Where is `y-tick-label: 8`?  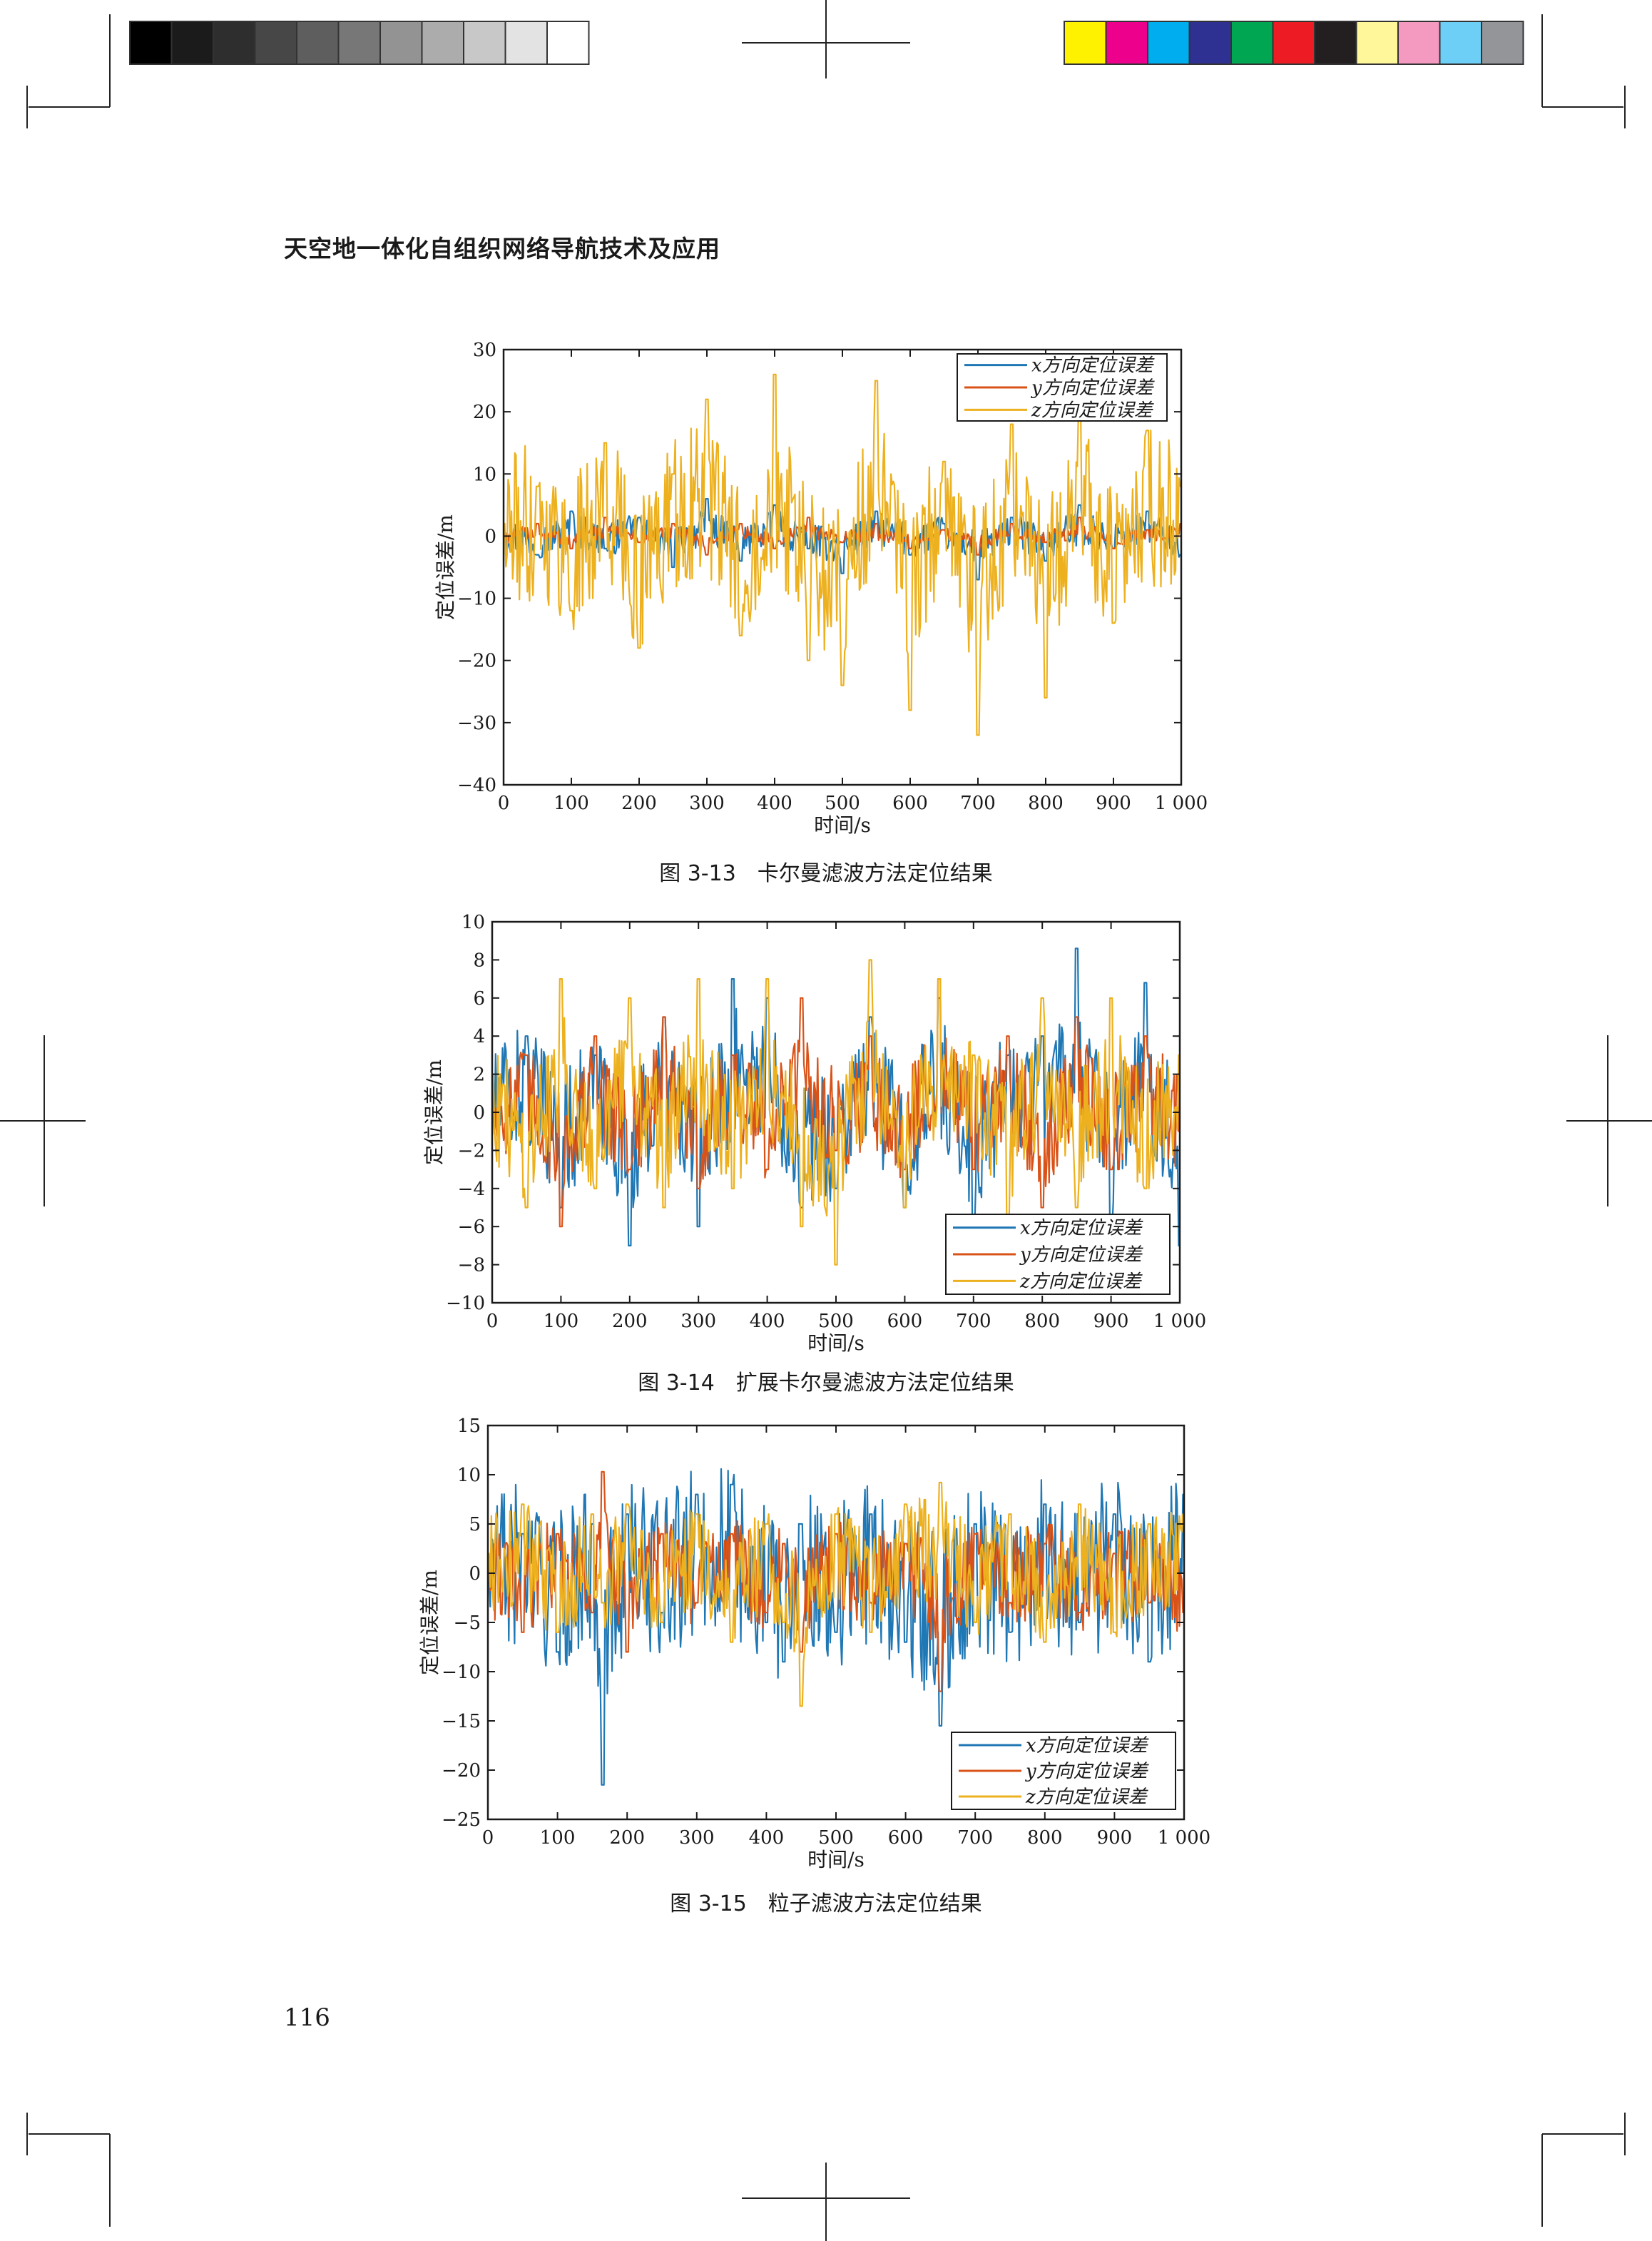 y-tick-label: 8 is located at coordinates (479, 961).